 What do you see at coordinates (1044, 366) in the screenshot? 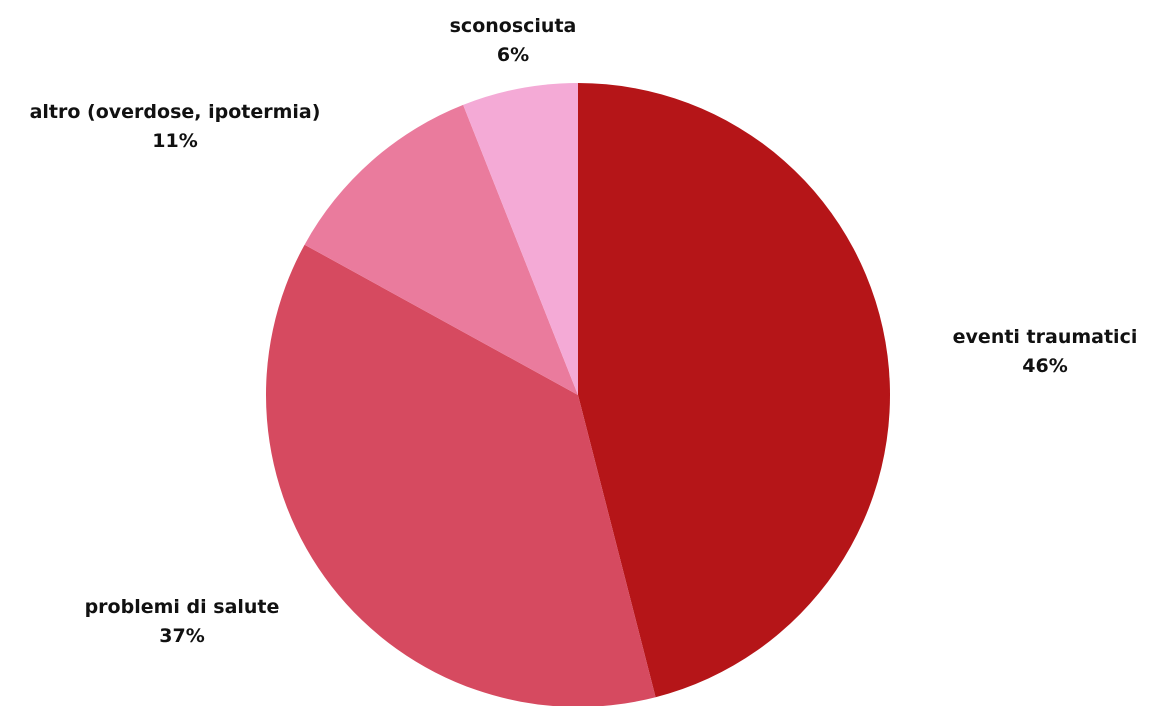
I see `slice-value-label-eventi-traumatici: 46%` at bounding box center [1044, 366].